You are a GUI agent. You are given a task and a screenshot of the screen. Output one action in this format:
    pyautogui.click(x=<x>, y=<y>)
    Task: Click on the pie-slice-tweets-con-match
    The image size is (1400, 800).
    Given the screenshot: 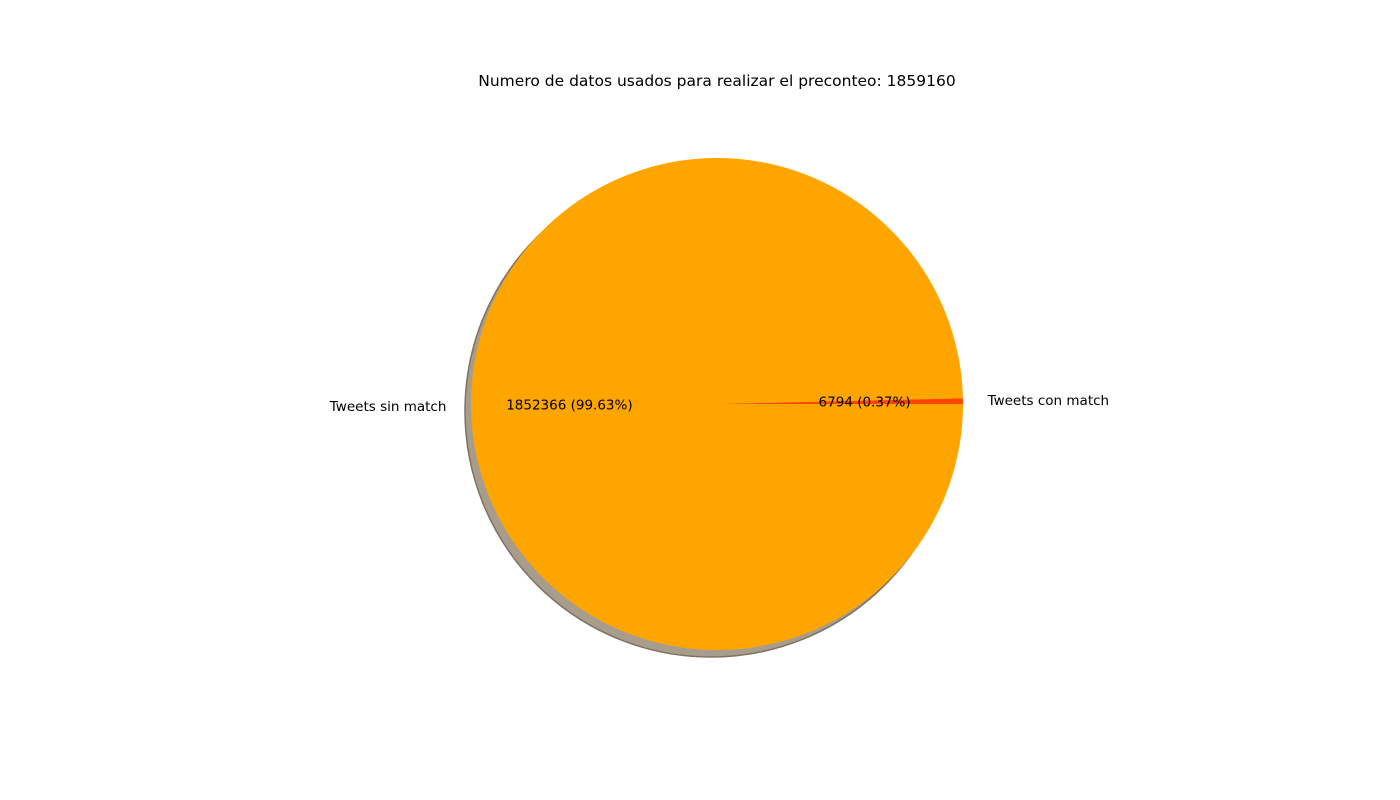 What is the action you would take?
    pyautogui.click(x=840, y=401)
    